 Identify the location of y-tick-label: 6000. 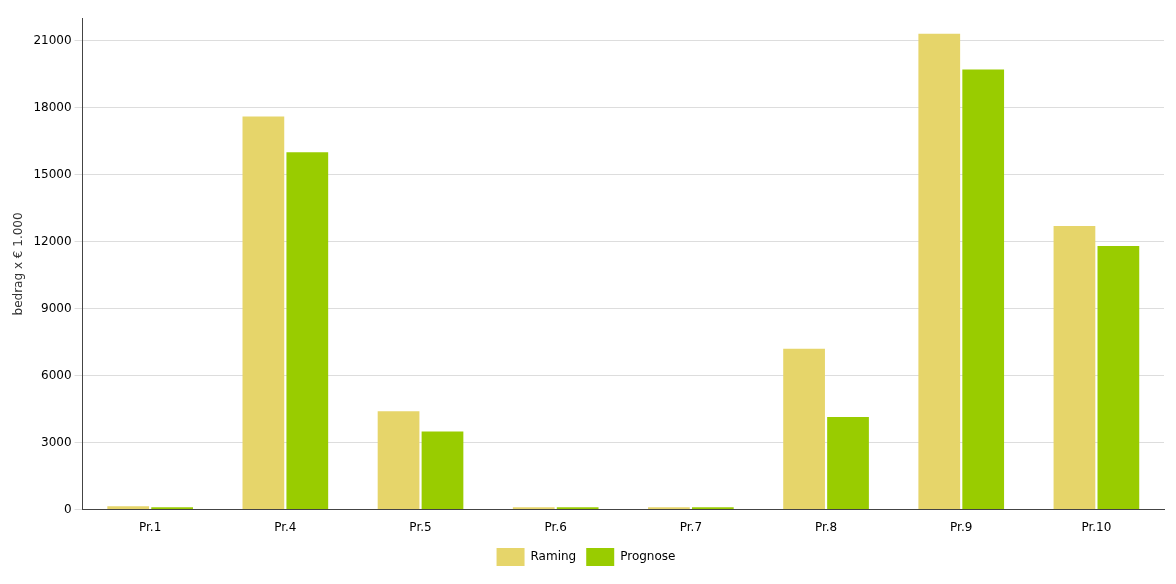
(56, 374).